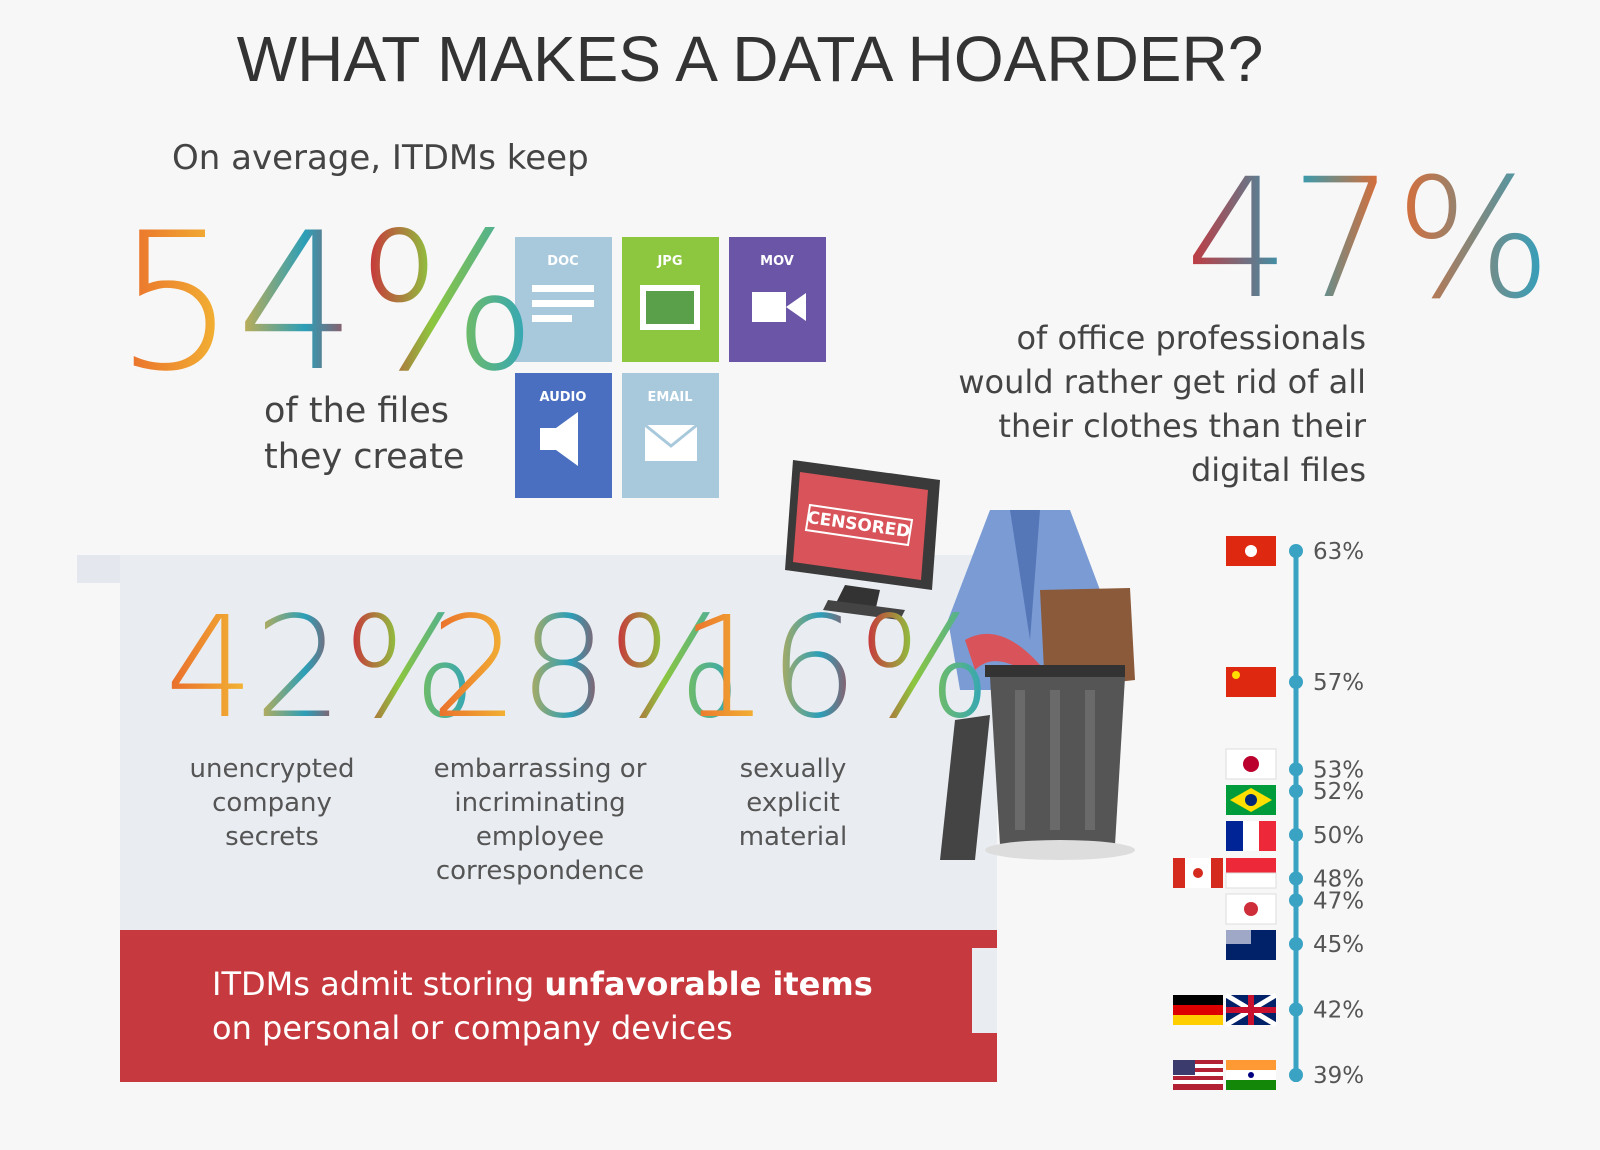 The image size is (1600, 1150). Describe the element at coordinates (777, 261) in the screenshot. I see `icon-label: MOV` at that location.